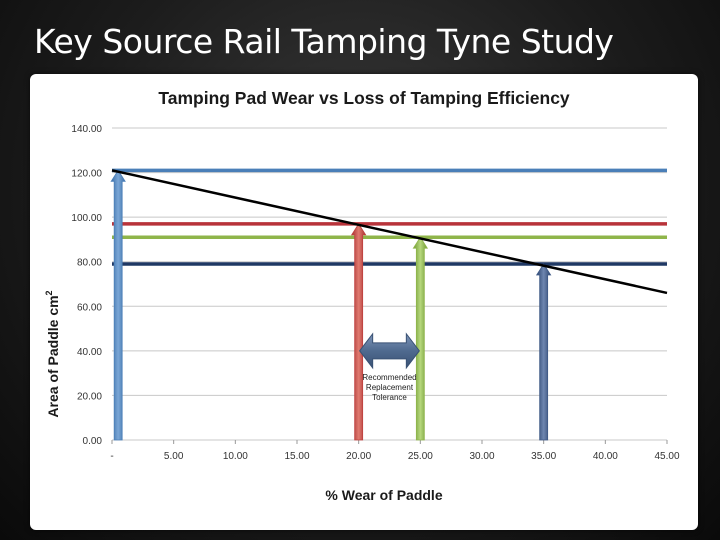 This screenshot has height=540, width=720. I want to click on slide-title: Key Source Rail Tamping Tyne Study, so click(324, 41).